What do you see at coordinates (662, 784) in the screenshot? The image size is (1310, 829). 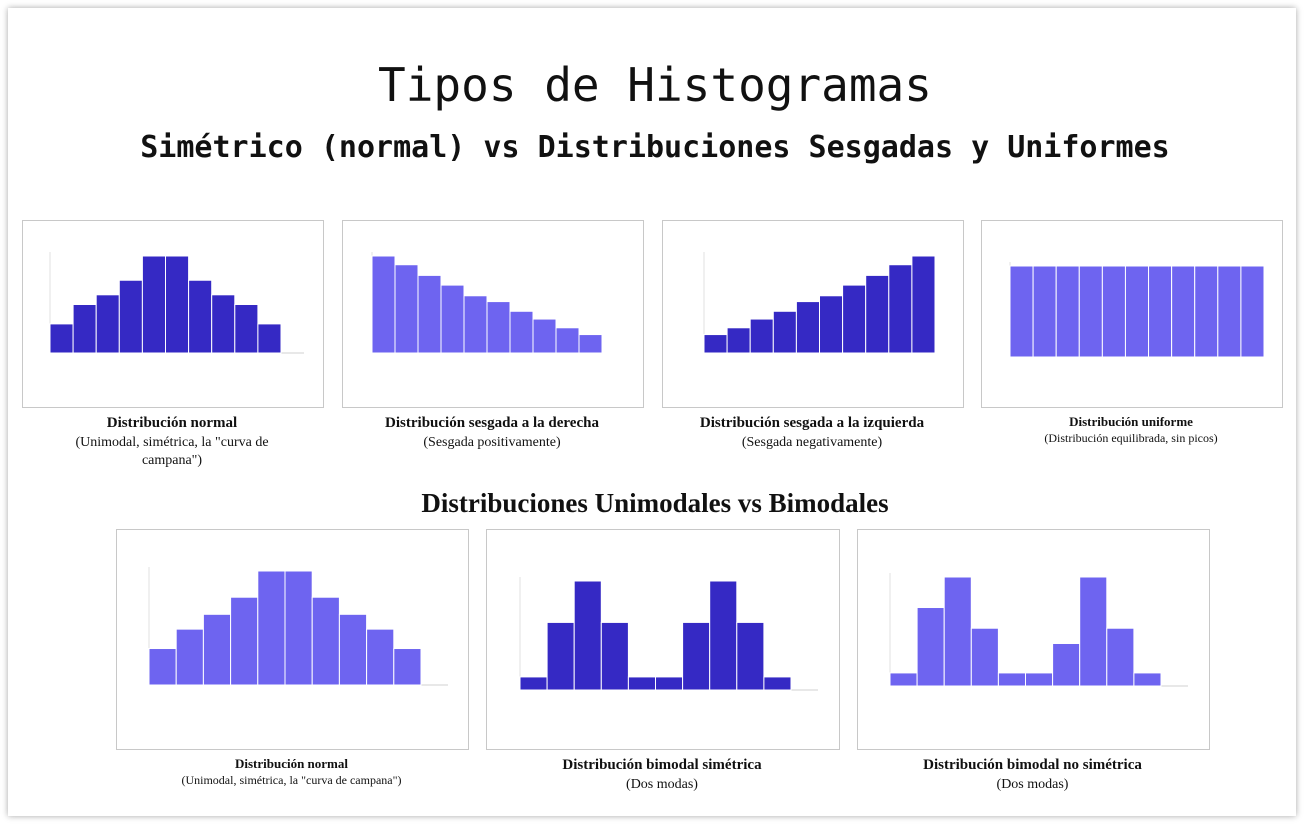 I see `caption-subtitle: (Dos modas)` at bounding box center [662, 784].